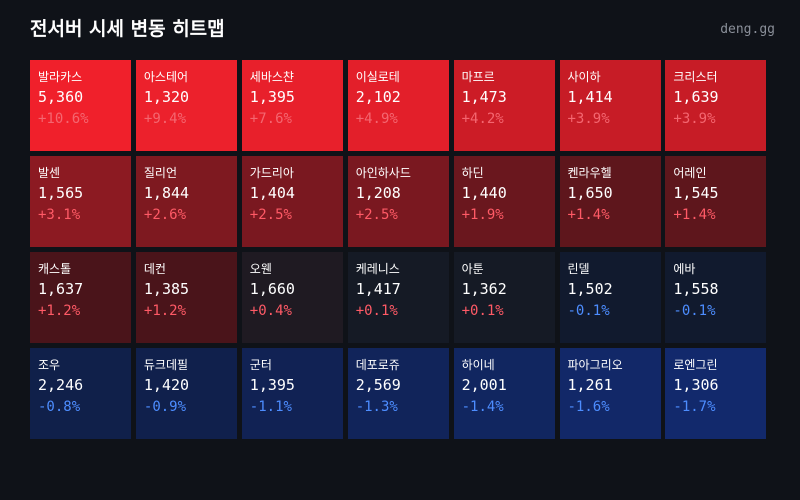 This screenshot has height=500, width=800. Describe the element at coordinates (166, 77) in the screenshot. I see `server-name: 아스테어` at that location.